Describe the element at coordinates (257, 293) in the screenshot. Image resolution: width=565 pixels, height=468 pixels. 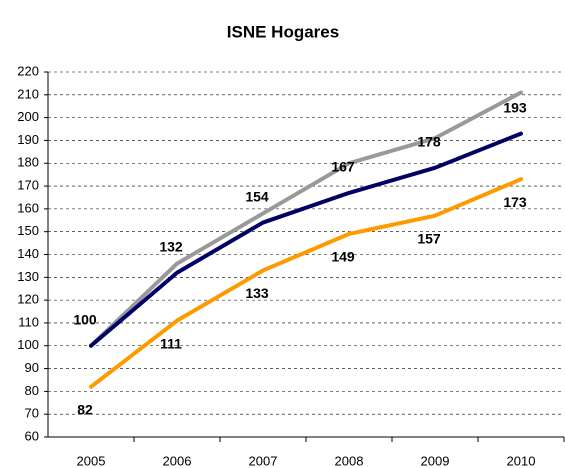
I see `data-label: 133` at that location.